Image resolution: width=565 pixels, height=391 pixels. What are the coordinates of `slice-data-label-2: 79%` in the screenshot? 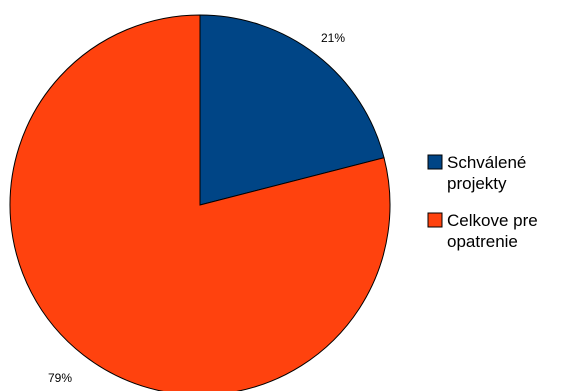 It's located at (60, 378).